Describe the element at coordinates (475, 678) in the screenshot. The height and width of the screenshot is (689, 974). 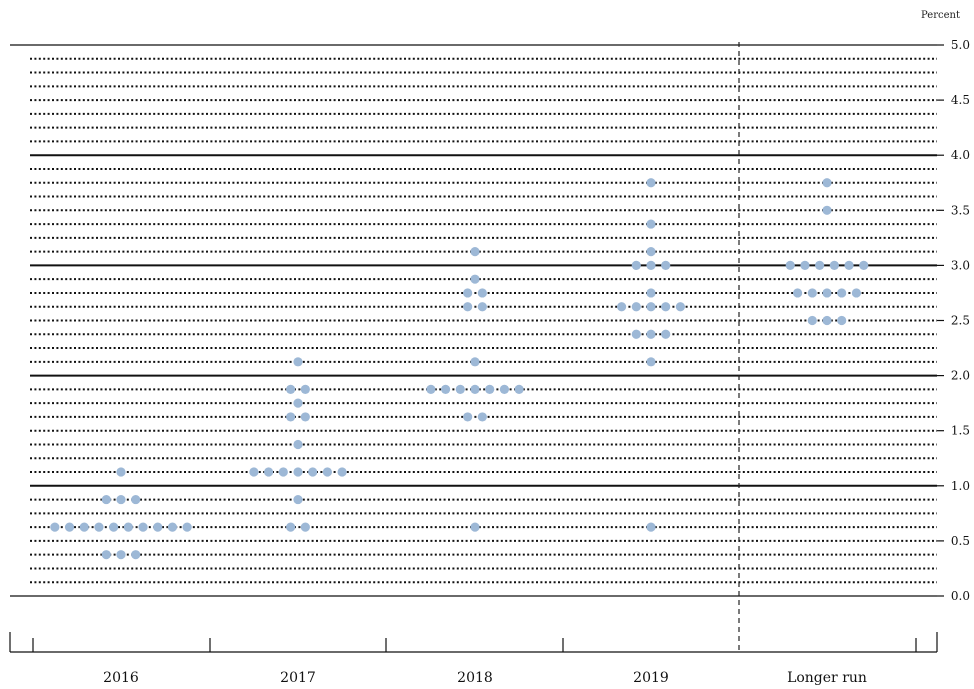
I see `x-category-label: 2018` at that location.